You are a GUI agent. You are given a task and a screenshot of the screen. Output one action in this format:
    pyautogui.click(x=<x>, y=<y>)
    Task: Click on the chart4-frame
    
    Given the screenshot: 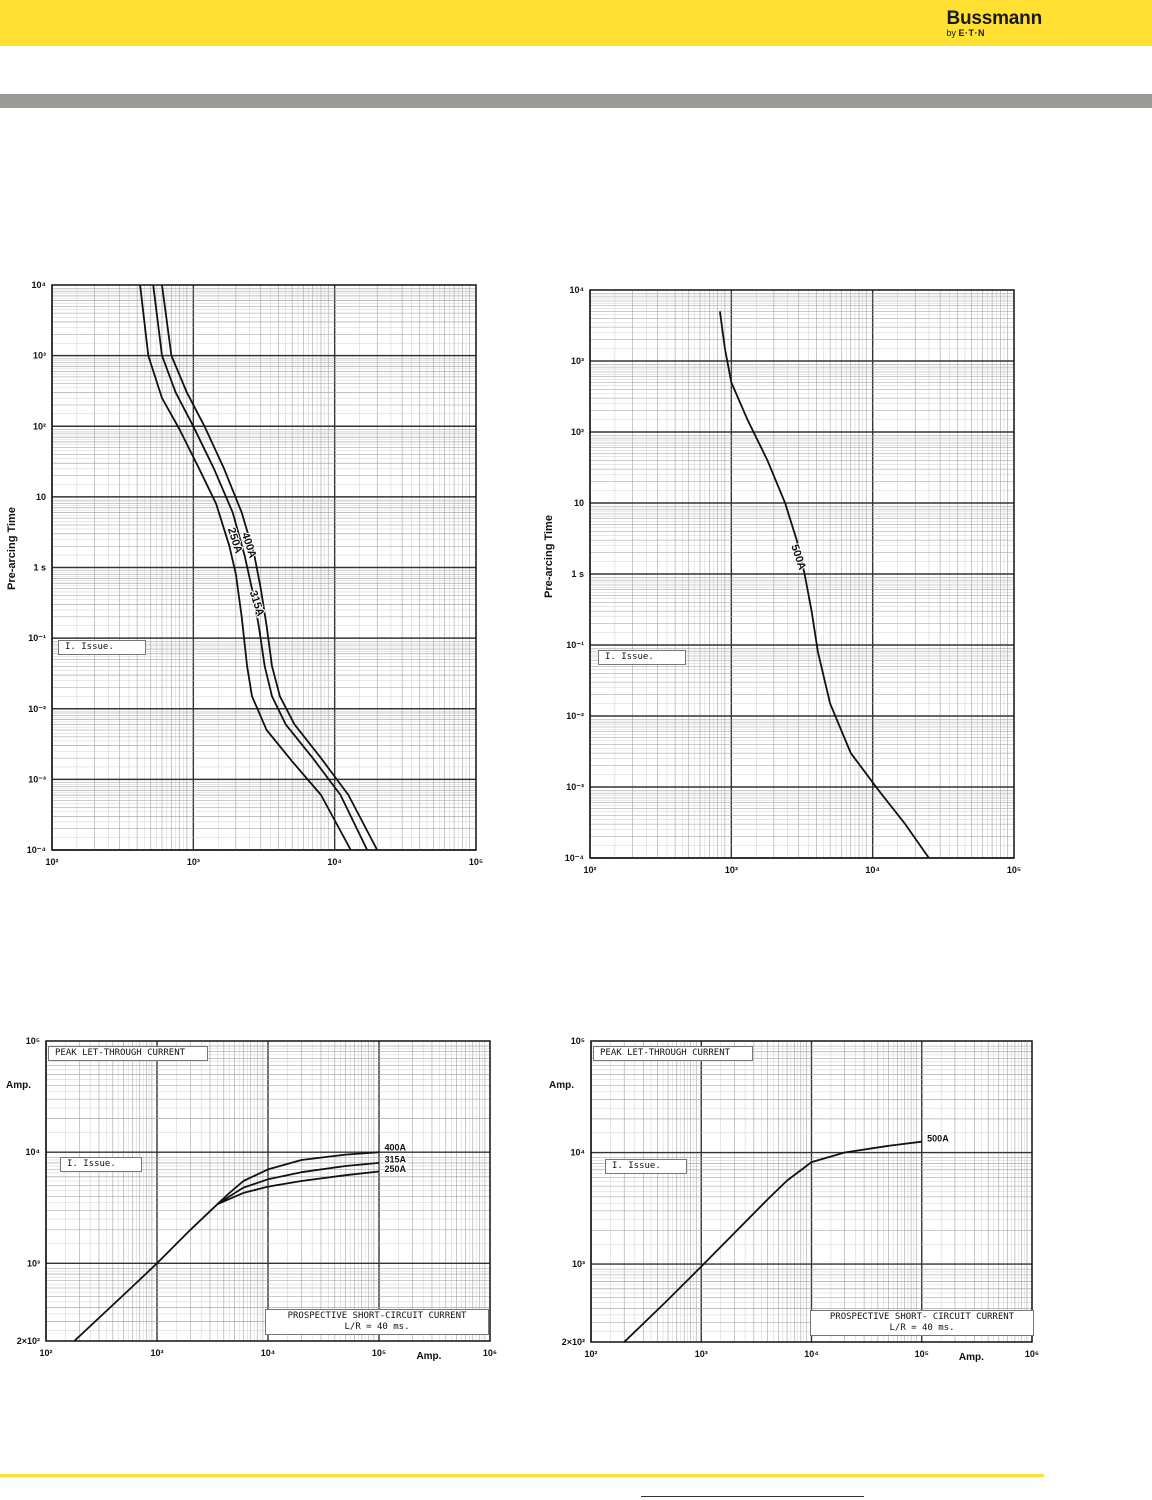 What is the action you would take?
    pyautogui.click(x=811, y=1191)
    